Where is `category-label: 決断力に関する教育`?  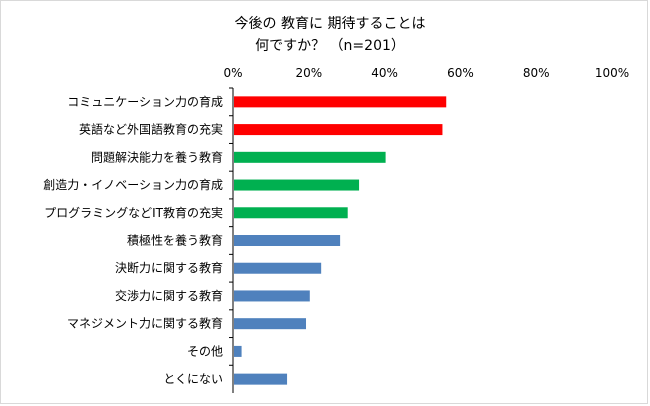
category-label: 決断力に関する教育 is located at coordinates (169, 267).